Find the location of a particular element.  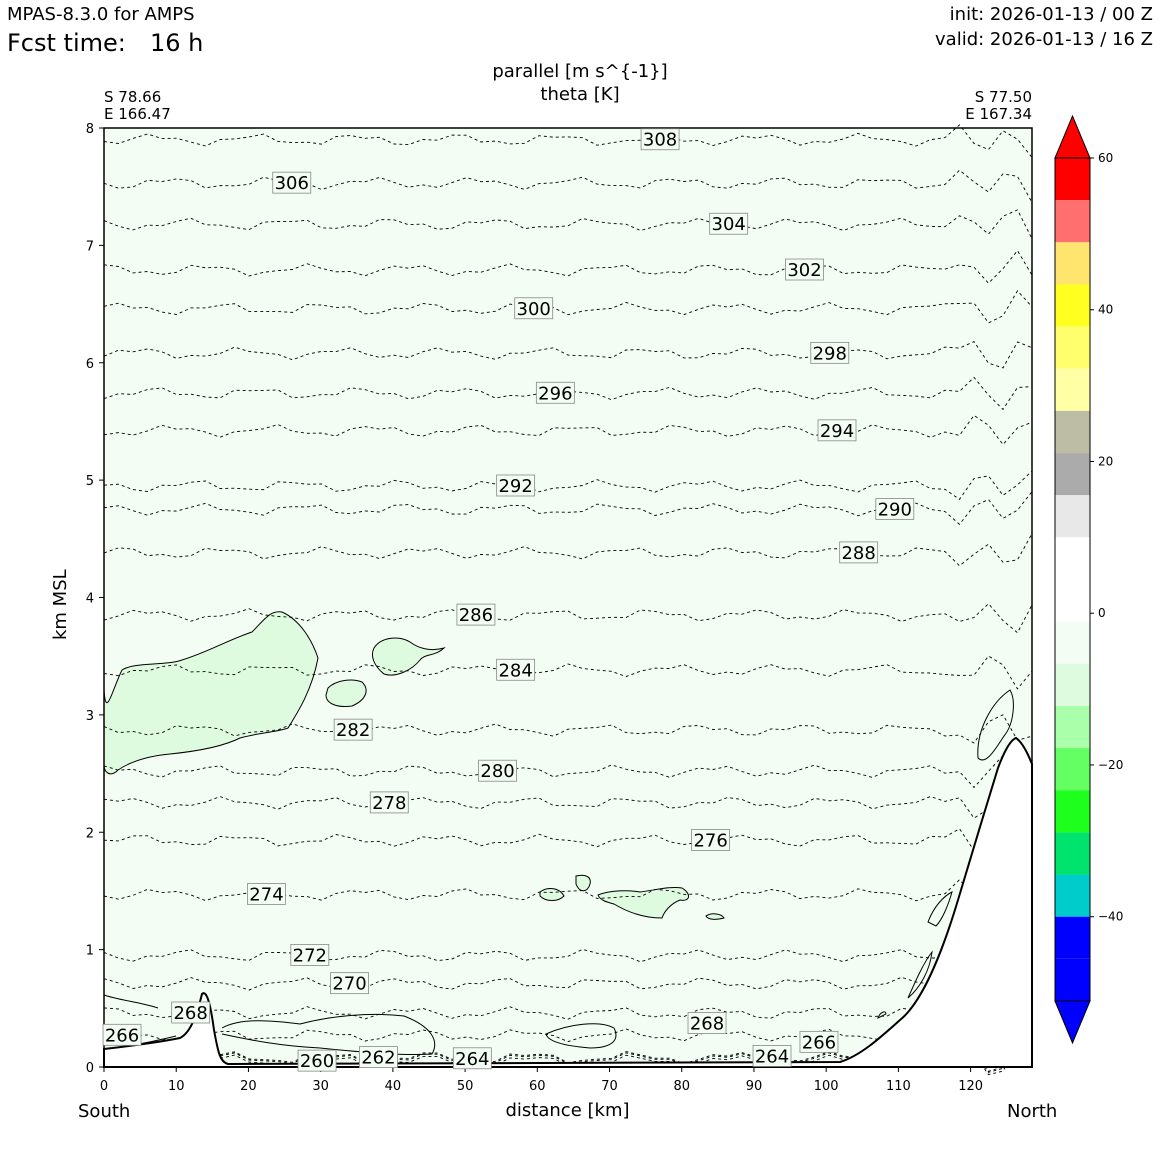

contour-label: 270 is located at coordinates (349, 984).